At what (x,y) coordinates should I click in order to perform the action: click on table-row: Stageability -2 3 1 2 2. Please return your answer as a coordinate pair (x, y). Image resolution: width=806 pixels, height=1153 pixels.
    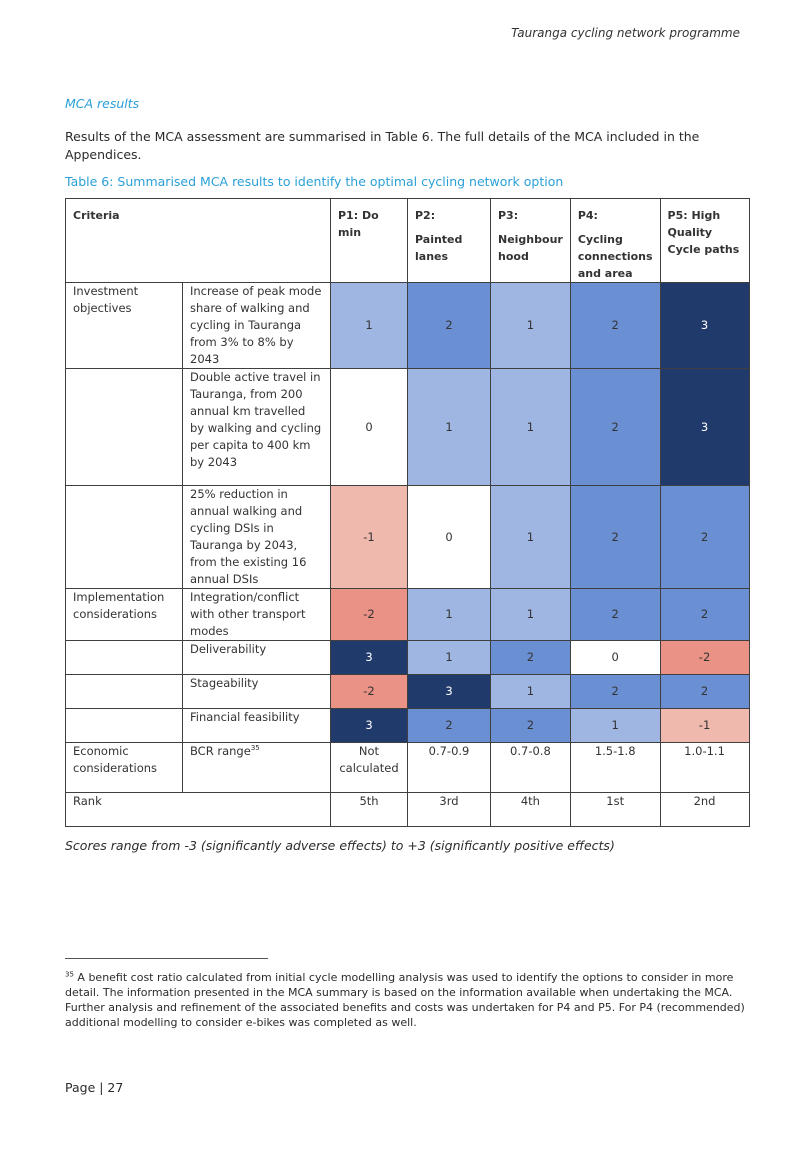
    Looking at the image, I should click on (407, 691).